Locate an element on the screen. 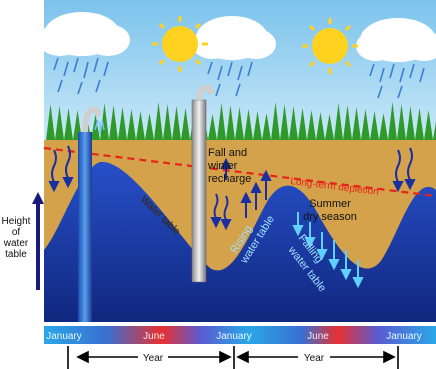  tree-line is located at coordinates (241, 121).